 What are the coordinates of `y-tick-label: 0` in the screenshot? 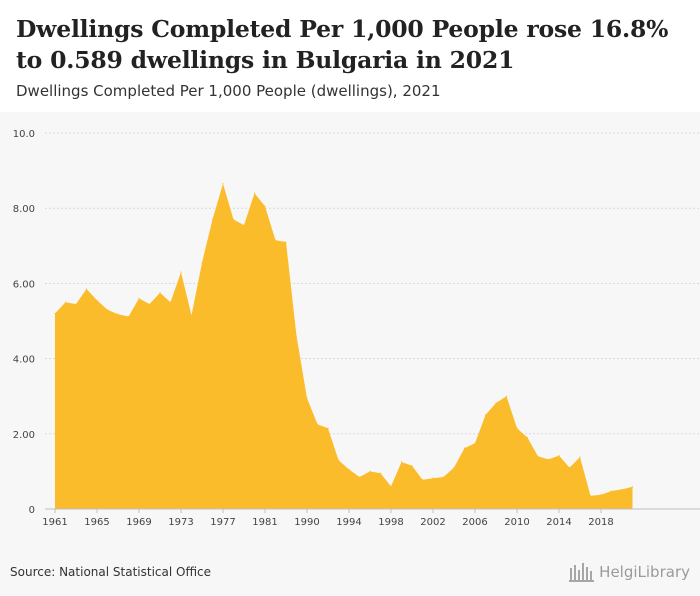 It's located at (32, 510).